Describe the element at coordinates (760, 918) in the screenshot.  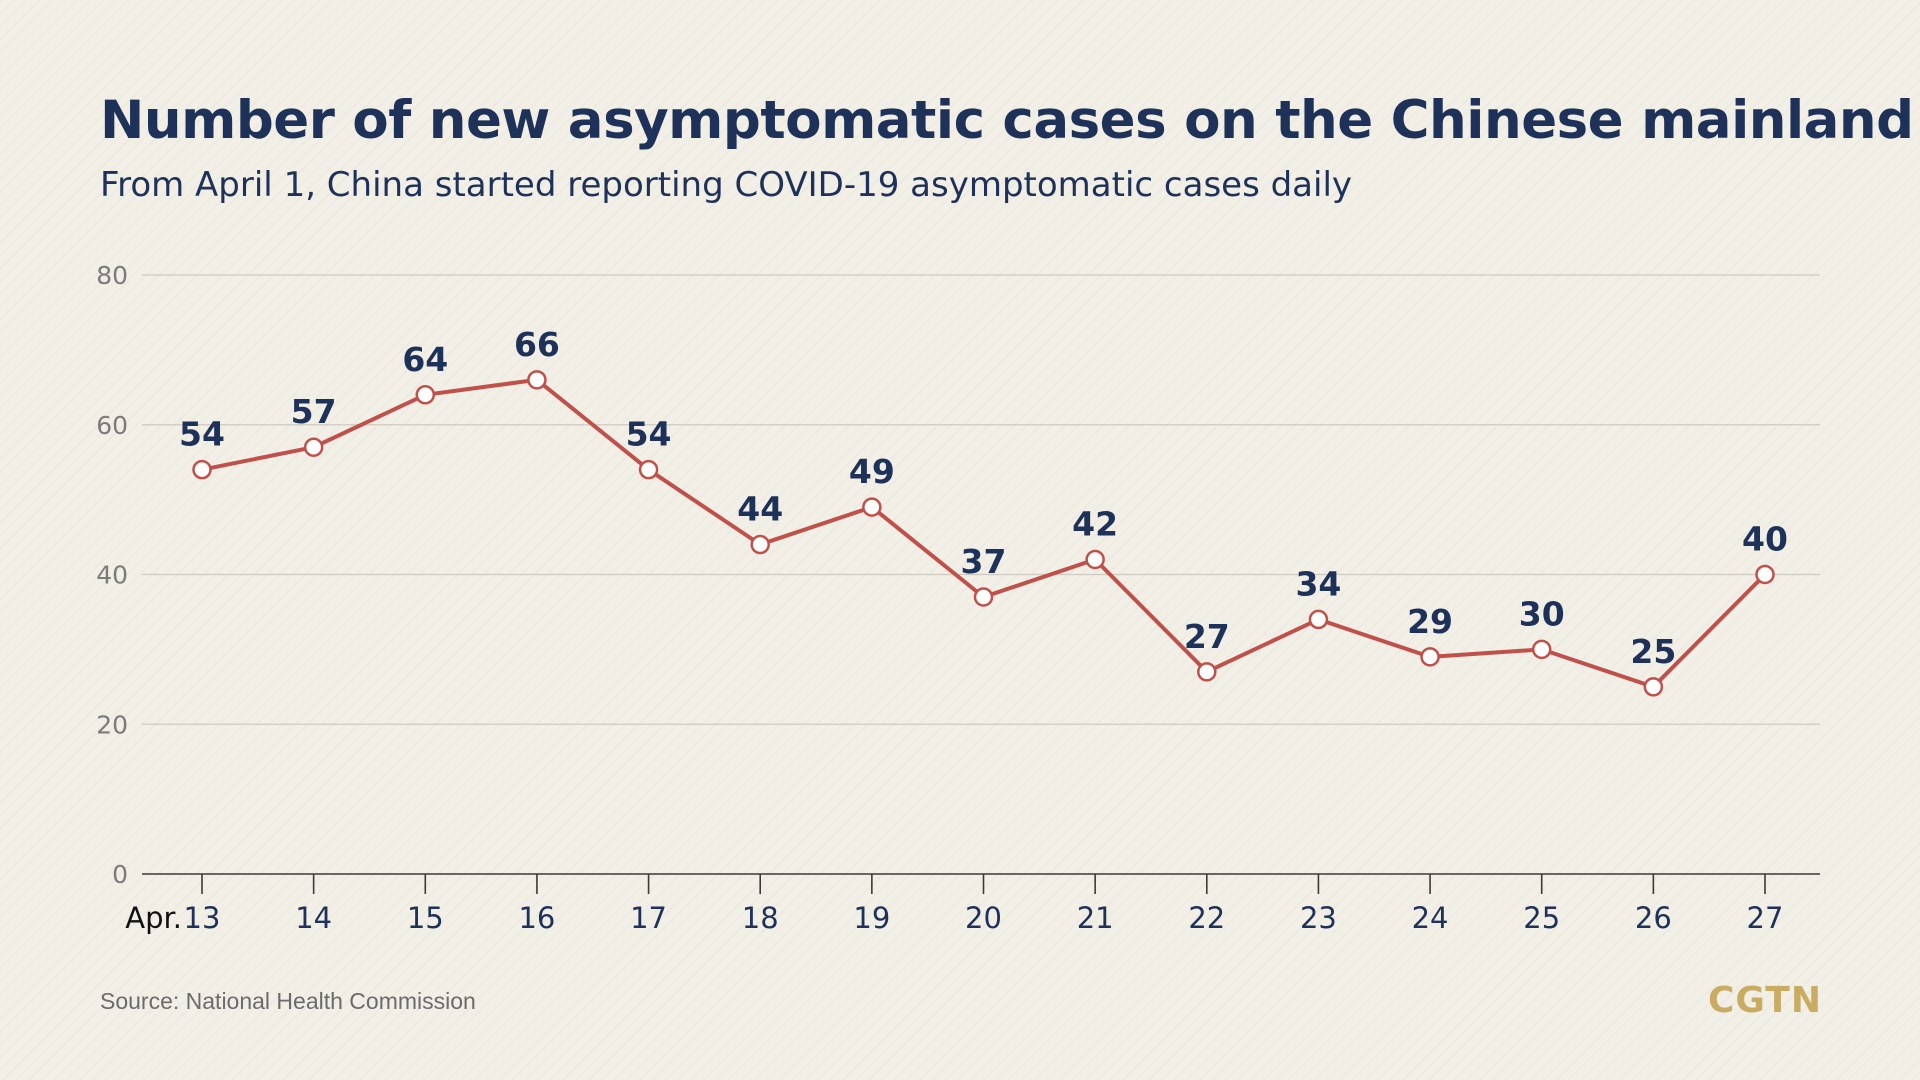
I see `x-tick-label: 18` at that location.